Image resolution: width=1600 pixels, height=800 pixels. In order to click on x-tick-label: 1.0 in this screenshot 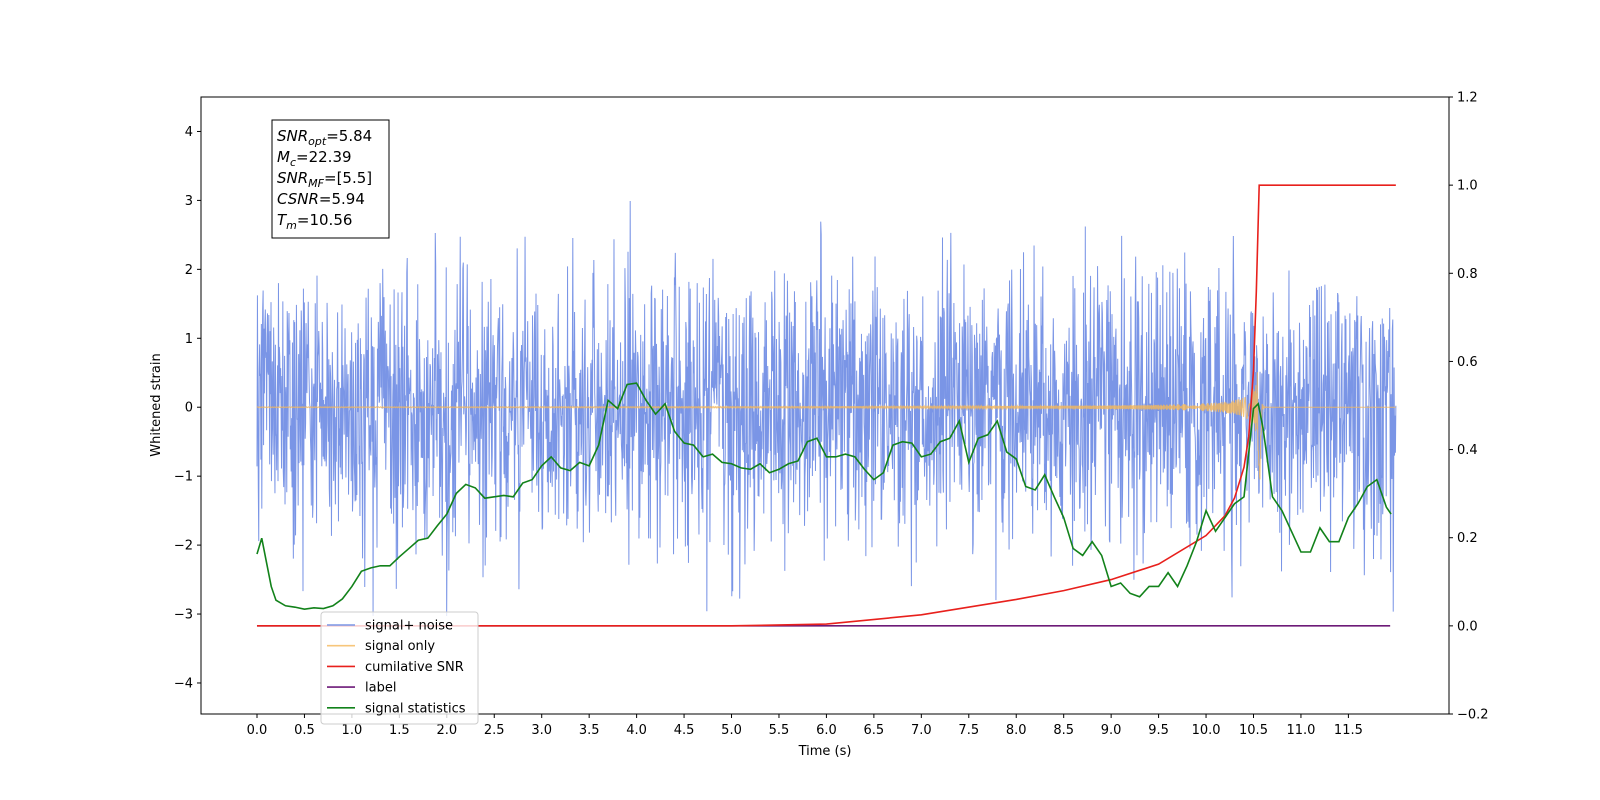, I will do `click(352, 730)`.